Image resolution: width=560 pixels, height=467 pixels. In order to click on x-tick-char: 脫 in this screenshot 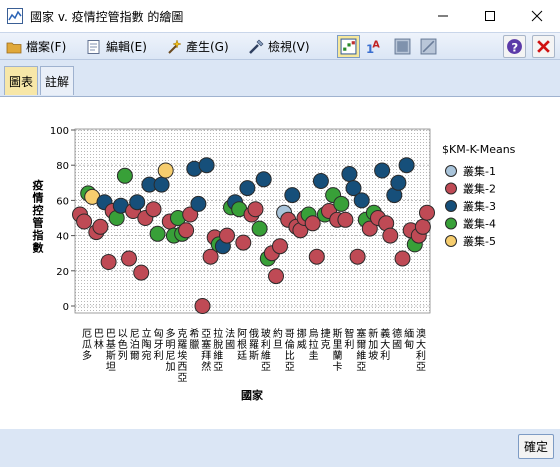, I will do `click(218, 345)`.